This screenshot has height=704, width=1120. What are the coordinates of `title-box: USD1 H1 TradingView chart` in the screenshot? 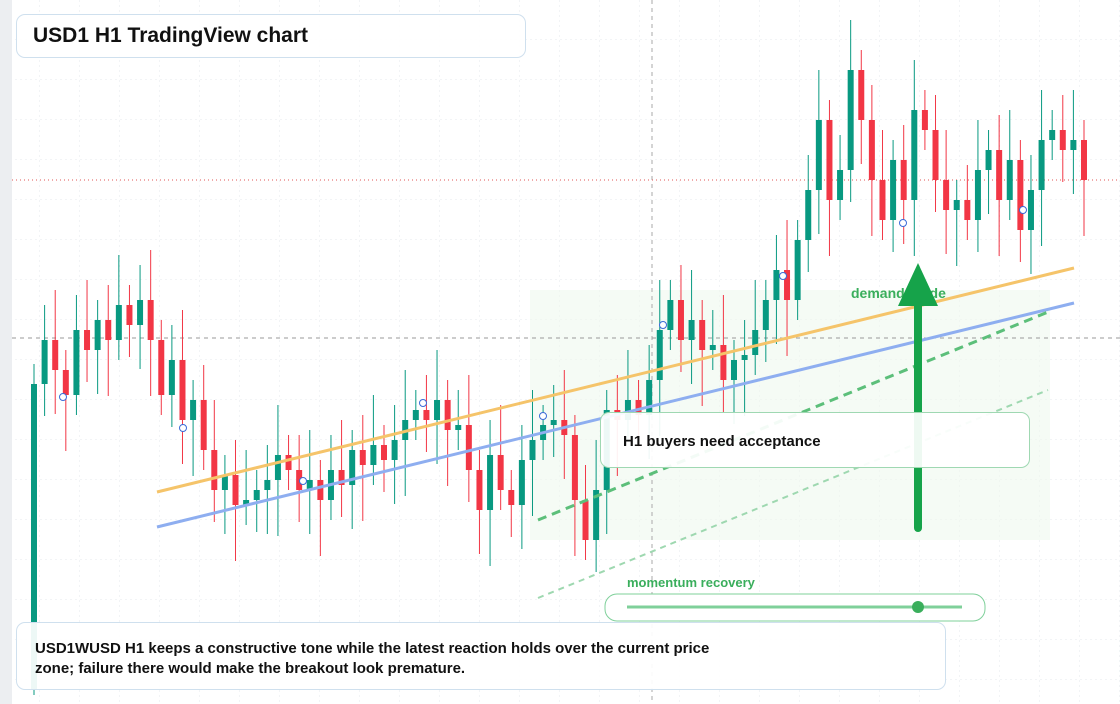 It's located at (271, 36).